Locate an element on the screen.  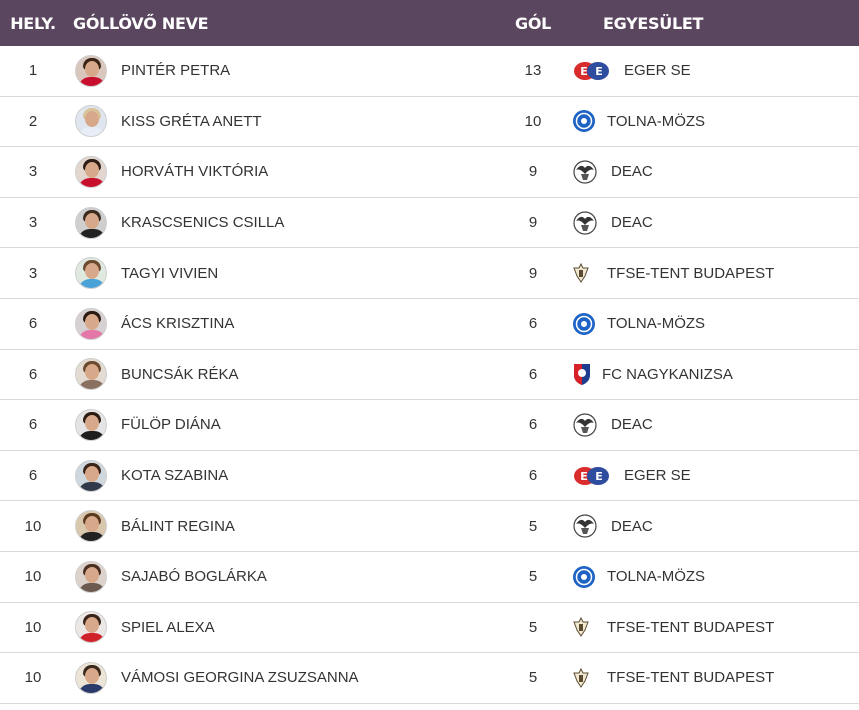
player-name: SPIEL ALEXA is located at coordinates (168, 627).